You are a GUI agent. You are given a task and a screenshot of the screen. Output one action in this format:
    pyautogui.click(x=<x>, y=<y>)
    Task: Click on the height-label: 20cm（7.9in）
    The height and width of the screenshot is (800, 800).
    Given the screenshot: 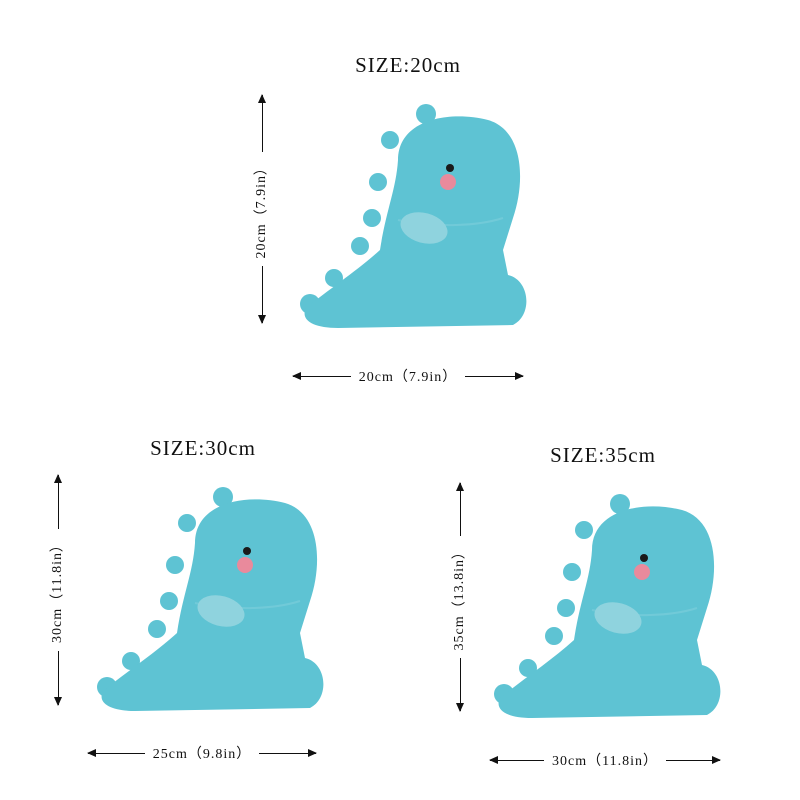 What is the action you would take?
    pyautogui.click(x=261, y=209)
    